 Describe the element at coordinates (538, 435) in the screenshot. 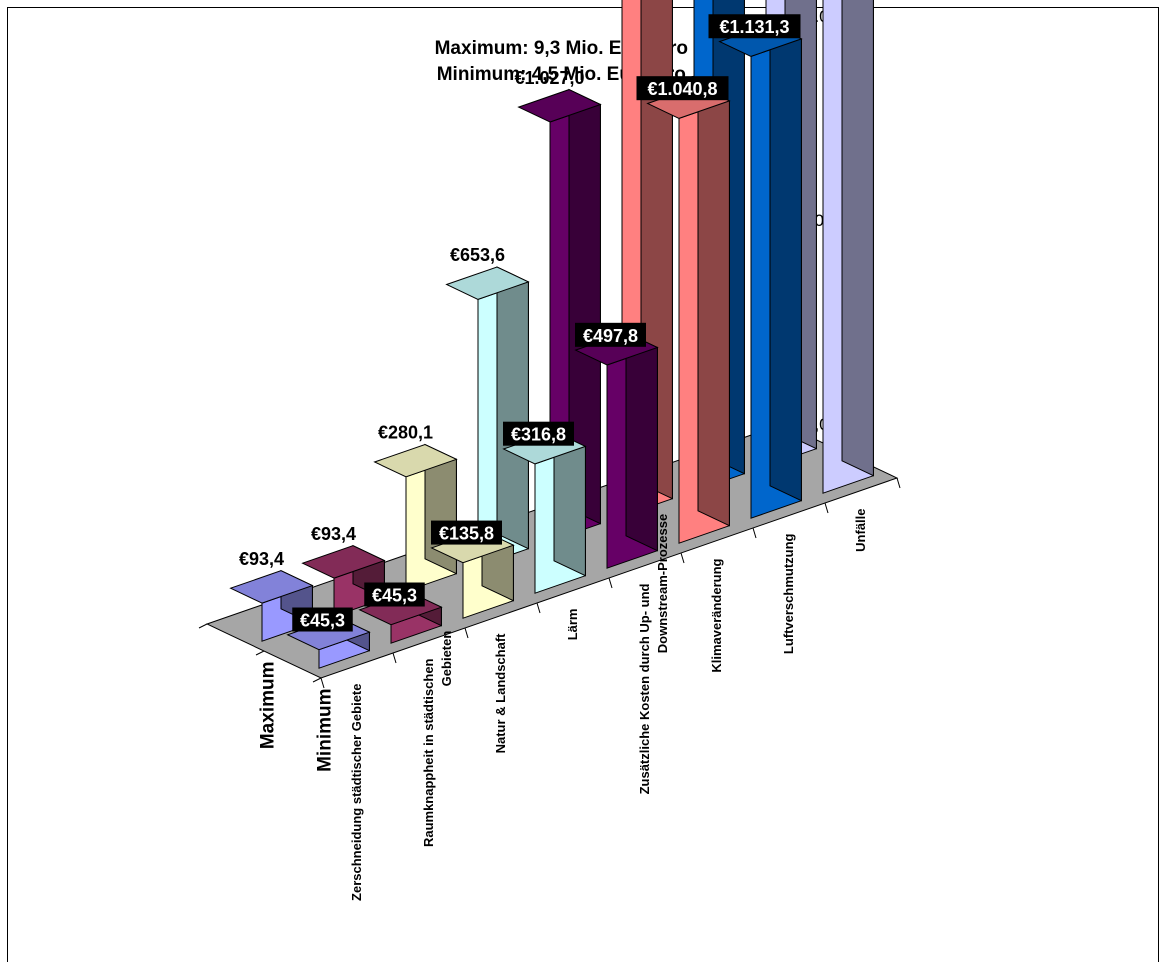

I see `data-label-minimum: €316,8` at that location.